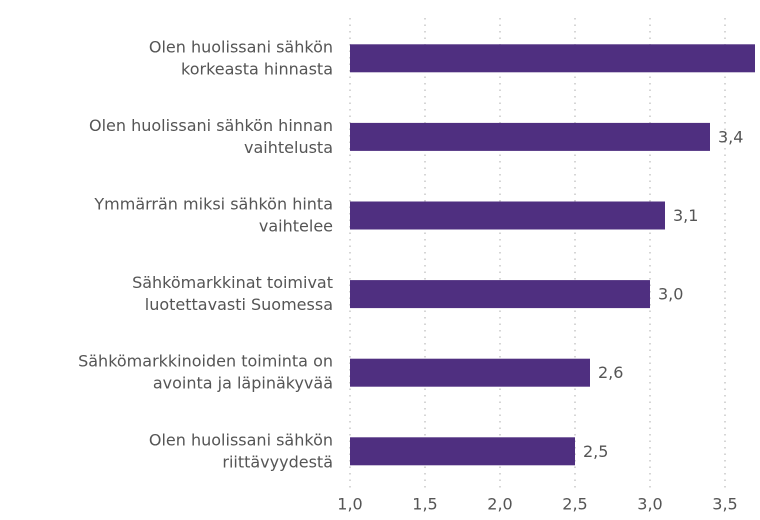 The width and height of the screenshot is (760, 520). I want to click on x-tick-label: 3,0, so click(649, 504).